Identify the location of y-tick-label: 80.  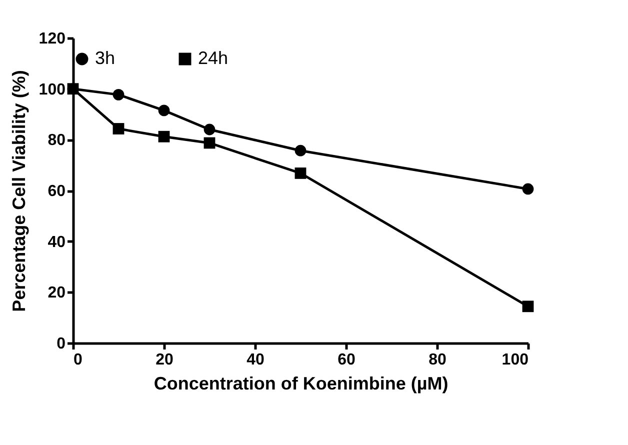
(57, 141).